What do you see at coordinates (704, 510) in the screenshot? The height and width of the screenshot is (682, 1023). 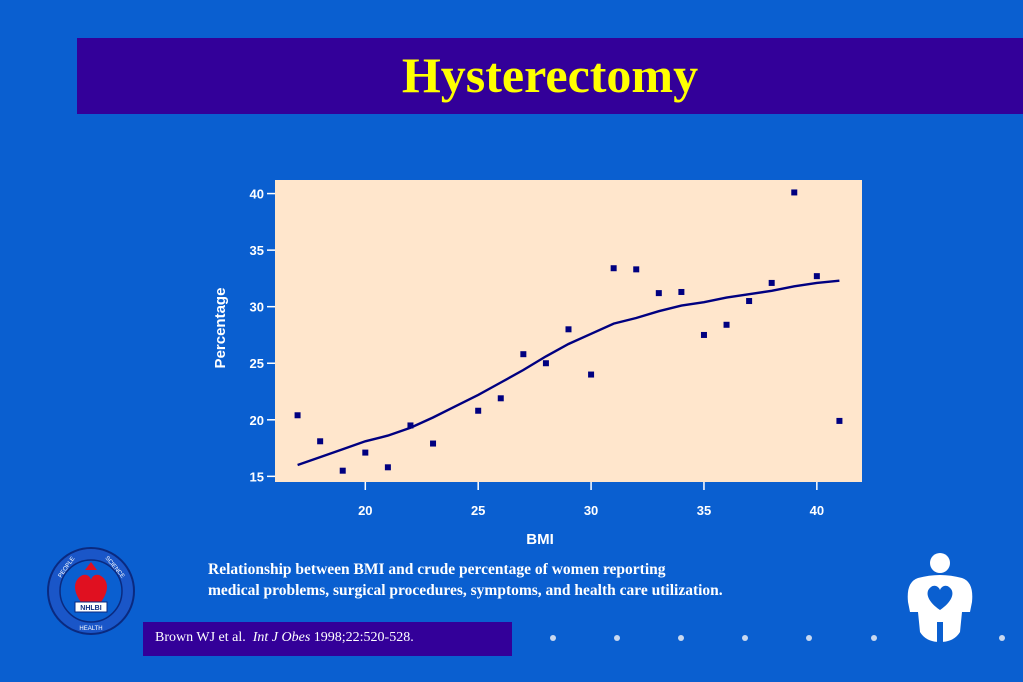 I see `x-tick-label: 35` at bounding box center [704, 510].